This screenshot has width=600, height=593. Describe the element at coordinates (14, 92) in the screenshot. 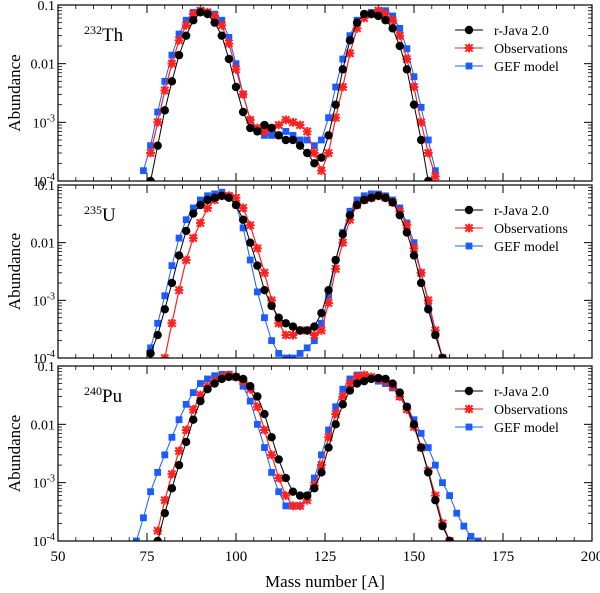

I see `y-axis-label: Abundance` at that location.